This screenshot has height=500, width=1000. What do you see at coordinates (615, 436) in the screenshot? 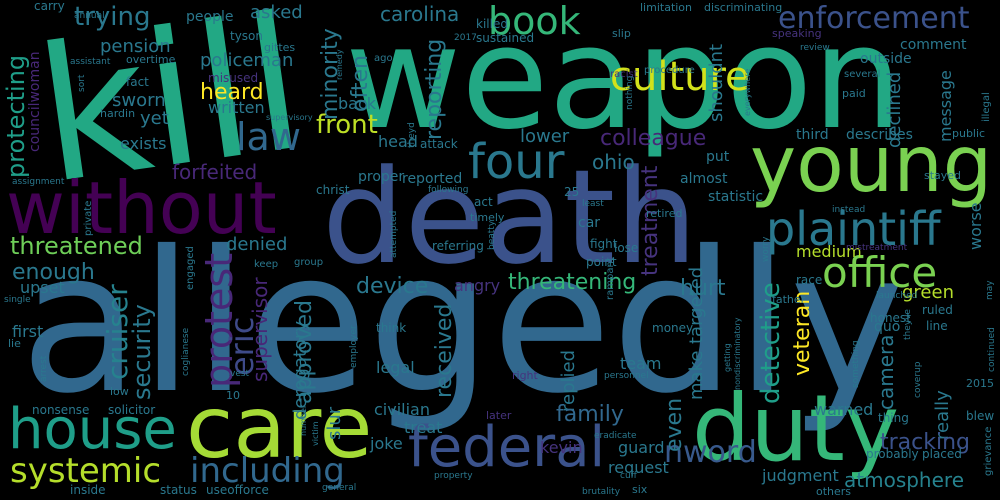
I see `word-eradicate: eradicate` at bounding box center [615, 436].